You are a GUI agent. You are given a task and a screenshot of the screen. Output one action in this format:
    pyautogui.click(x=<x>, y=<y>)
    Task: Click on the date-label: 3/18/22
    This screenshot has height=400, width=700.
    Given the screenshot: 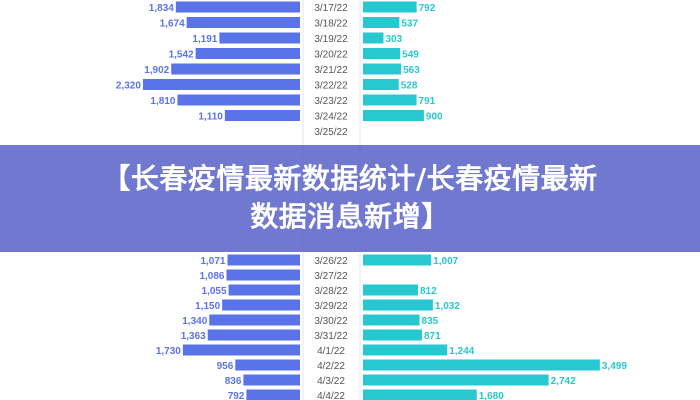 What is the action you would take?
    pyautogui.click(x=331, y=24)
    